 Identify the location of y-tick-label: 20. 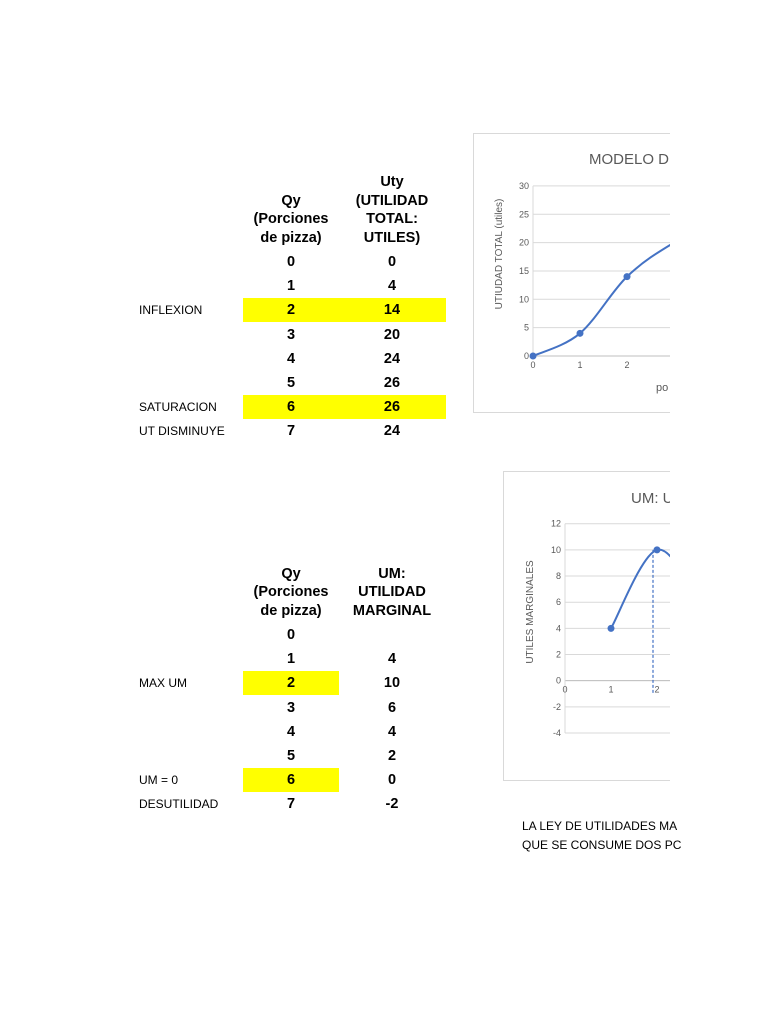
(524, 243).